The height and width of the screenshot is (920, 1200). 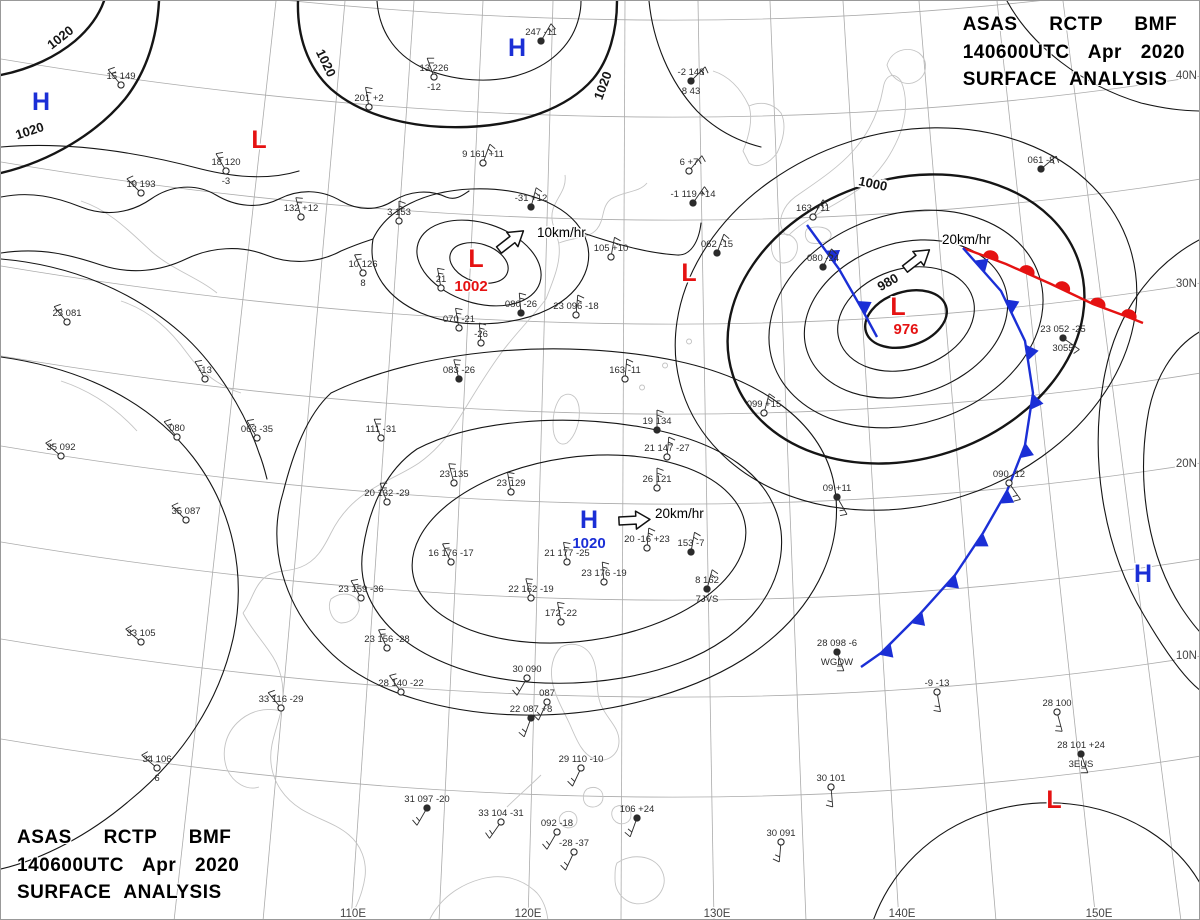 I want to click on pressure-center-symbol: H, so click(x=41, y=102).